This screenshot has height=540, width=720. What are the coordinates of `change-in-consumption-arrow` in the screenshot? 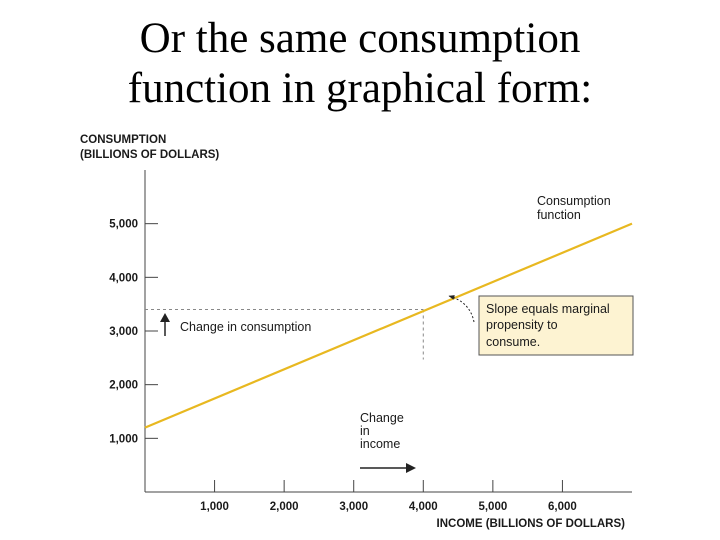 It's located at (165, 324).